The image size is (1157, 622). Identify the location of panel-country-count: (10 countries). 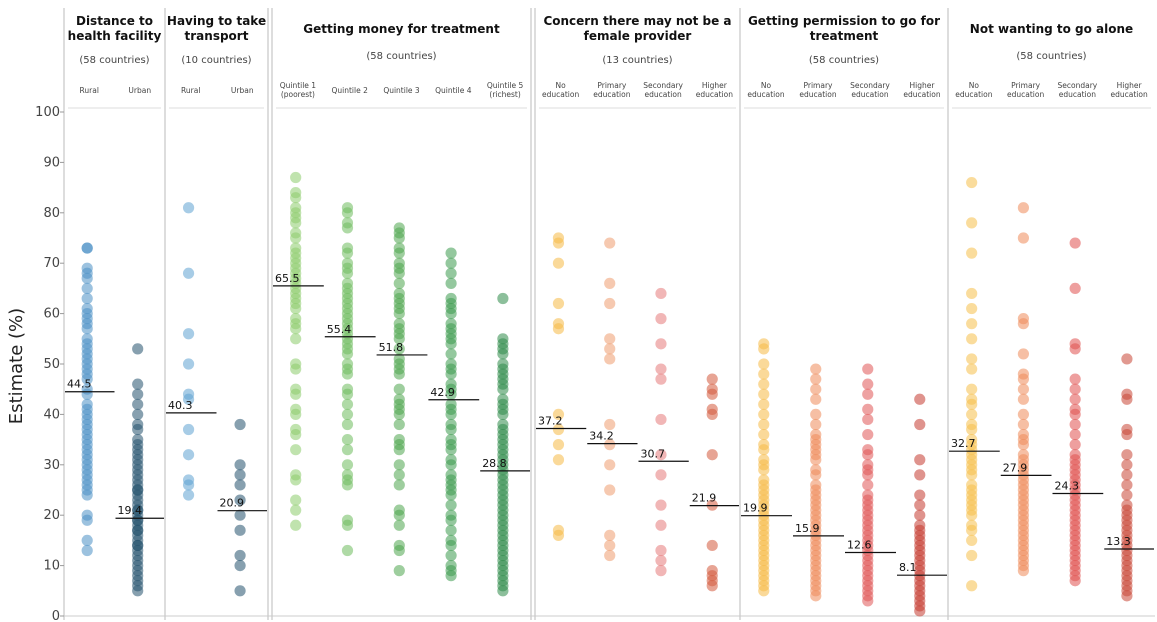
(216, 60).